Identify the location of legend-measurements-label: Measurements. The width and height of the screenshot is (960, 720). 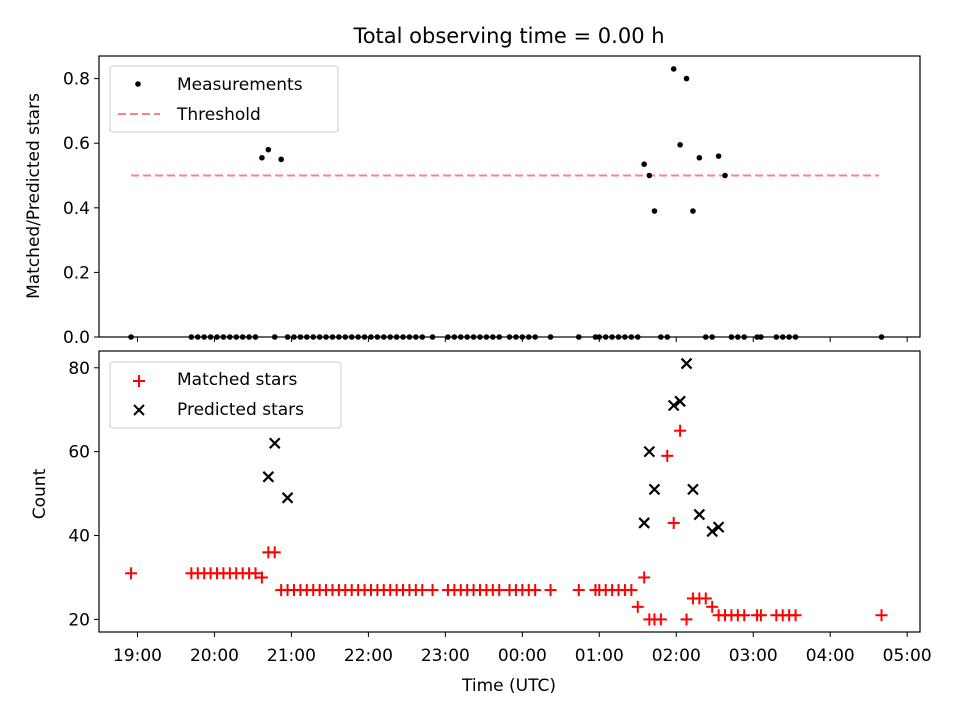
(240, 85).